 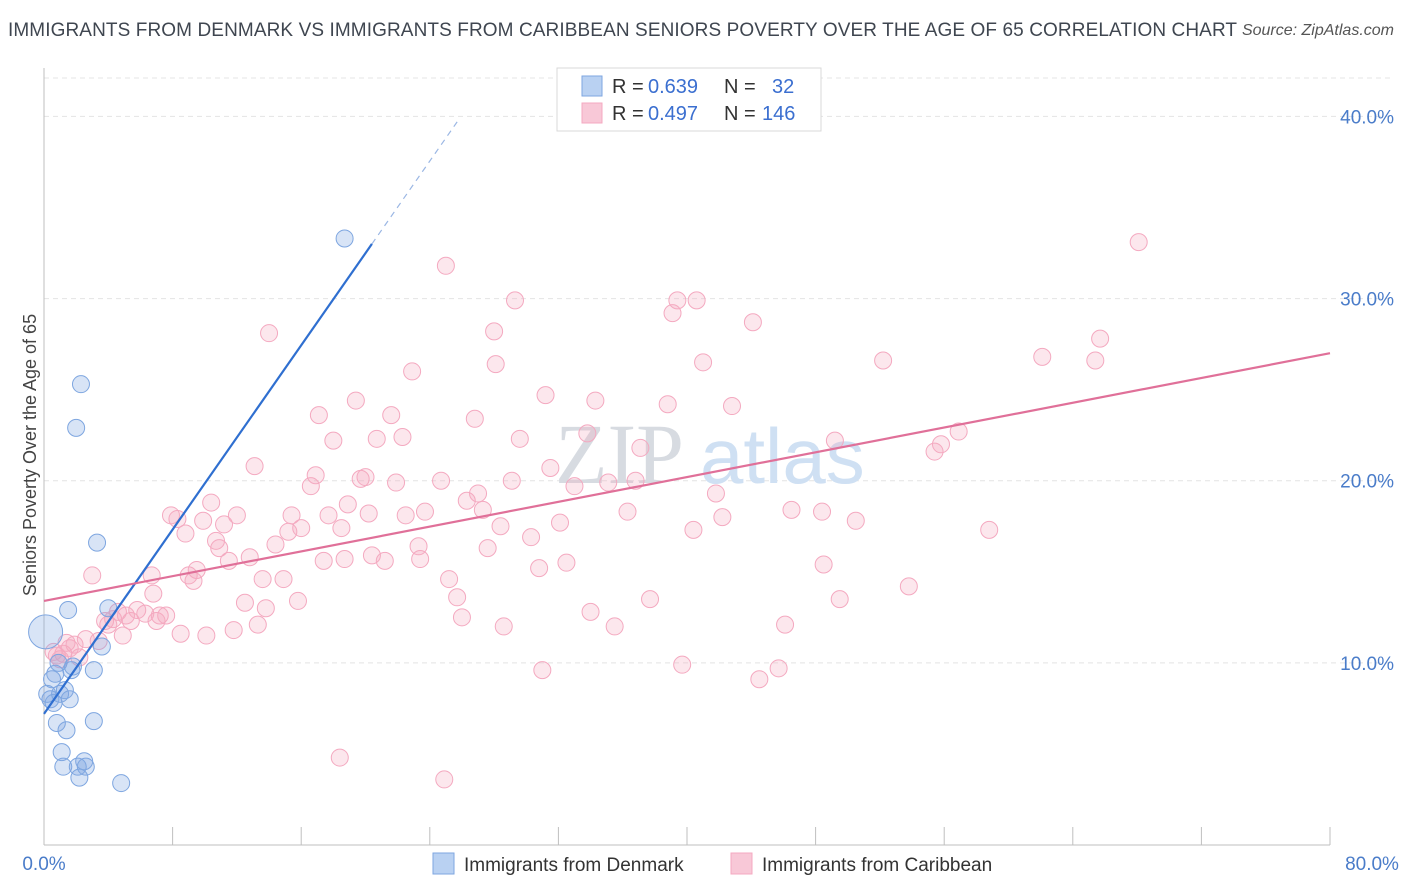 What do you see at coordinates (673, 114) in the screenshot?
I see `legend-r-value-caribbean: 0.497` at bounding box center [673, 114].